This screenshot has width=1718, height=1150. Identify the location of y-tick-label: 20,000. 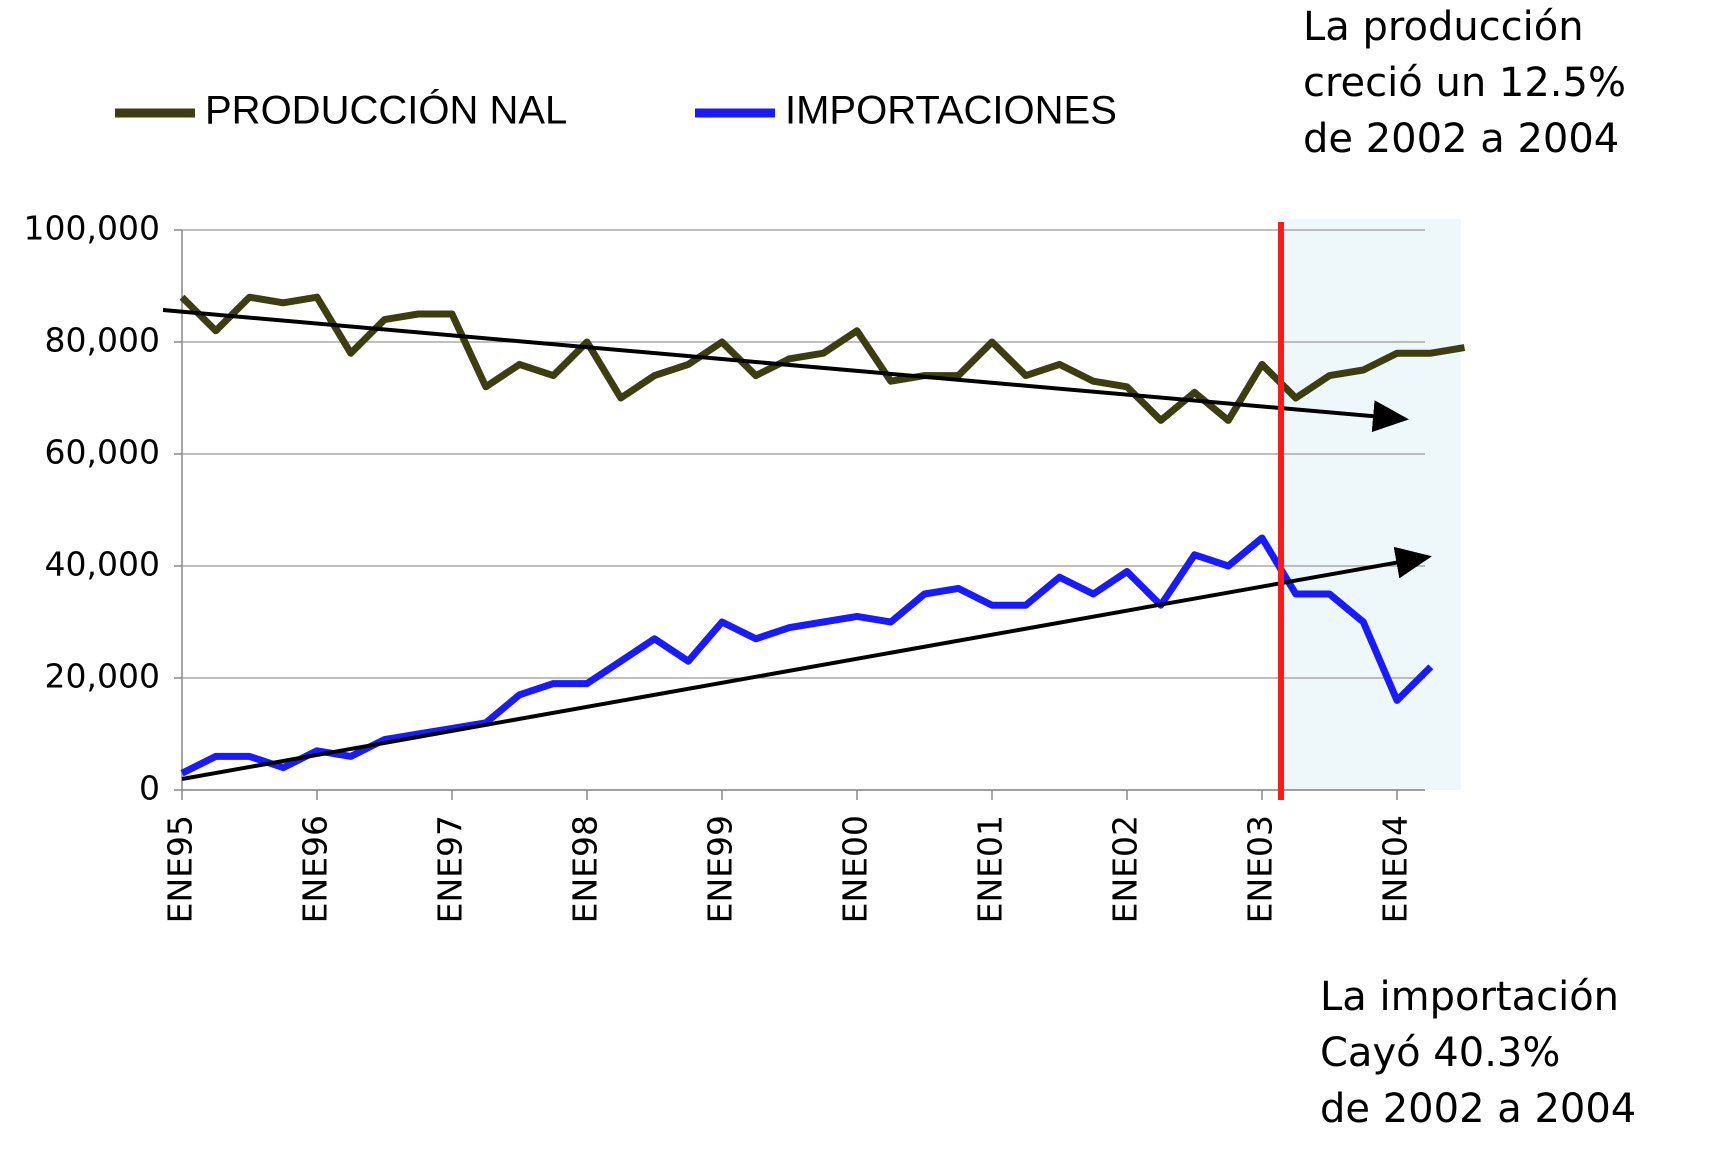
(102, 676).